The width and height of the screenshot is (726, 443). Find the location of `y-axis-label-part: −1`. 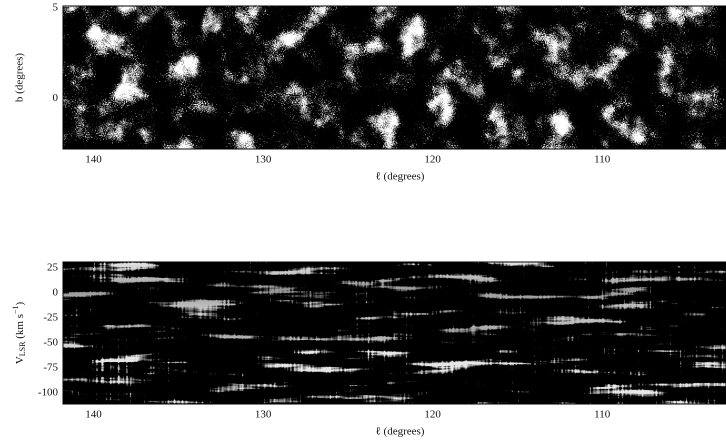

y-axis-label-part: −1 is located at coordinates (15, 310).